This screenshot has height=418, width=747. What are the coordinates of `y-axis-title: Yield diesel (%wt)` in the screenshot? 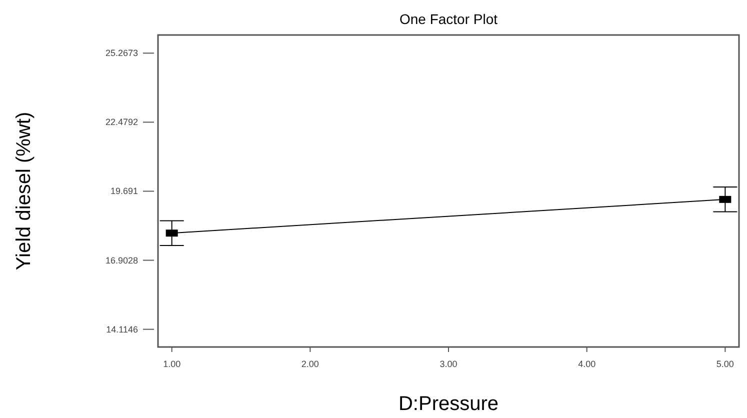 It's located at (24, 191).